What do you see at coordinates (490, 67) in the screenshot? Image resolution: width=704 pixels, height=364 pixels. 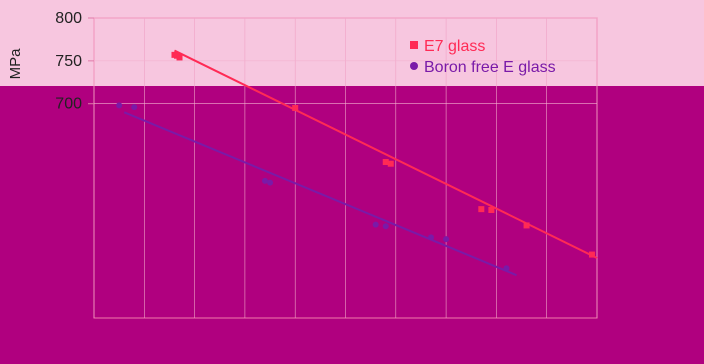 I see `legend-label-series-2: Boron free E glass` at bounding box center [490, 67].